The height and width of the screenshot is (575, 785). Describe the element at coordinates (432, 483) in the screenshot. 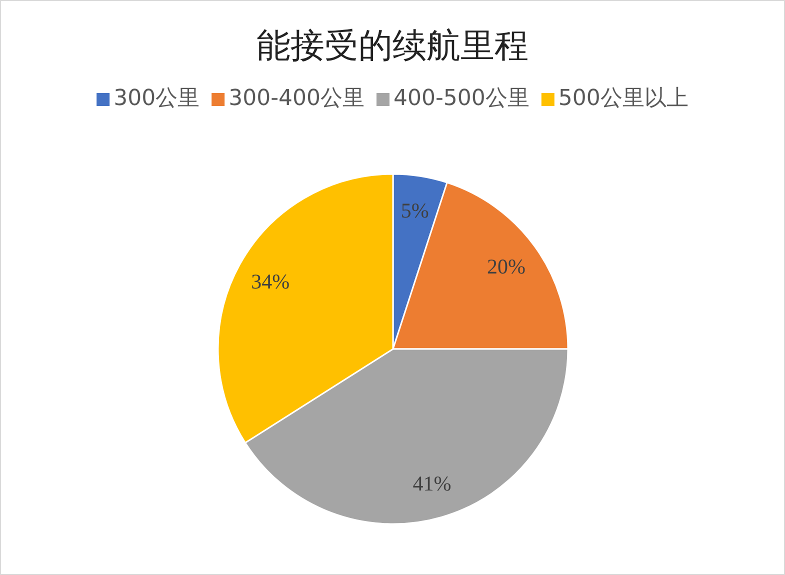

I see `data-label: 41%` at that location.